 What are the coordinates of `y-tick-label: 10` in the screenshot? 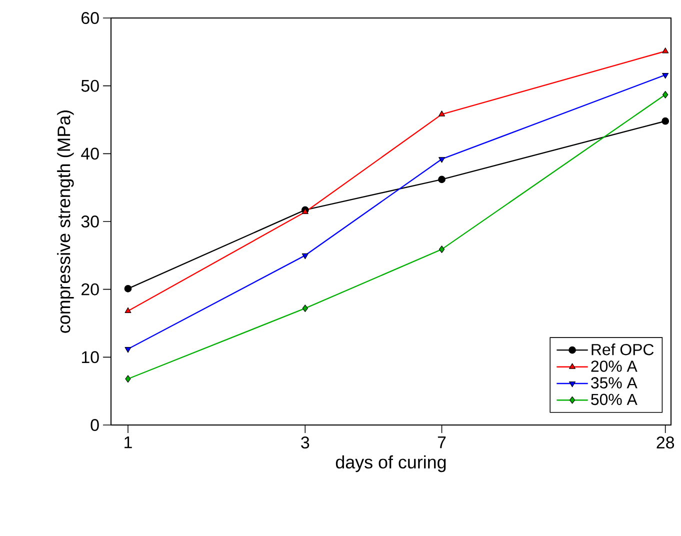 It's located at (90, 357).